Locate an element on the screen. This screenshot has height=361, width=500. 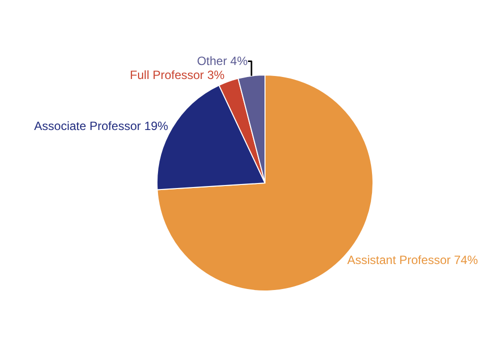
slice-label: Full Professor 3% is located at coordinates (177, 75).